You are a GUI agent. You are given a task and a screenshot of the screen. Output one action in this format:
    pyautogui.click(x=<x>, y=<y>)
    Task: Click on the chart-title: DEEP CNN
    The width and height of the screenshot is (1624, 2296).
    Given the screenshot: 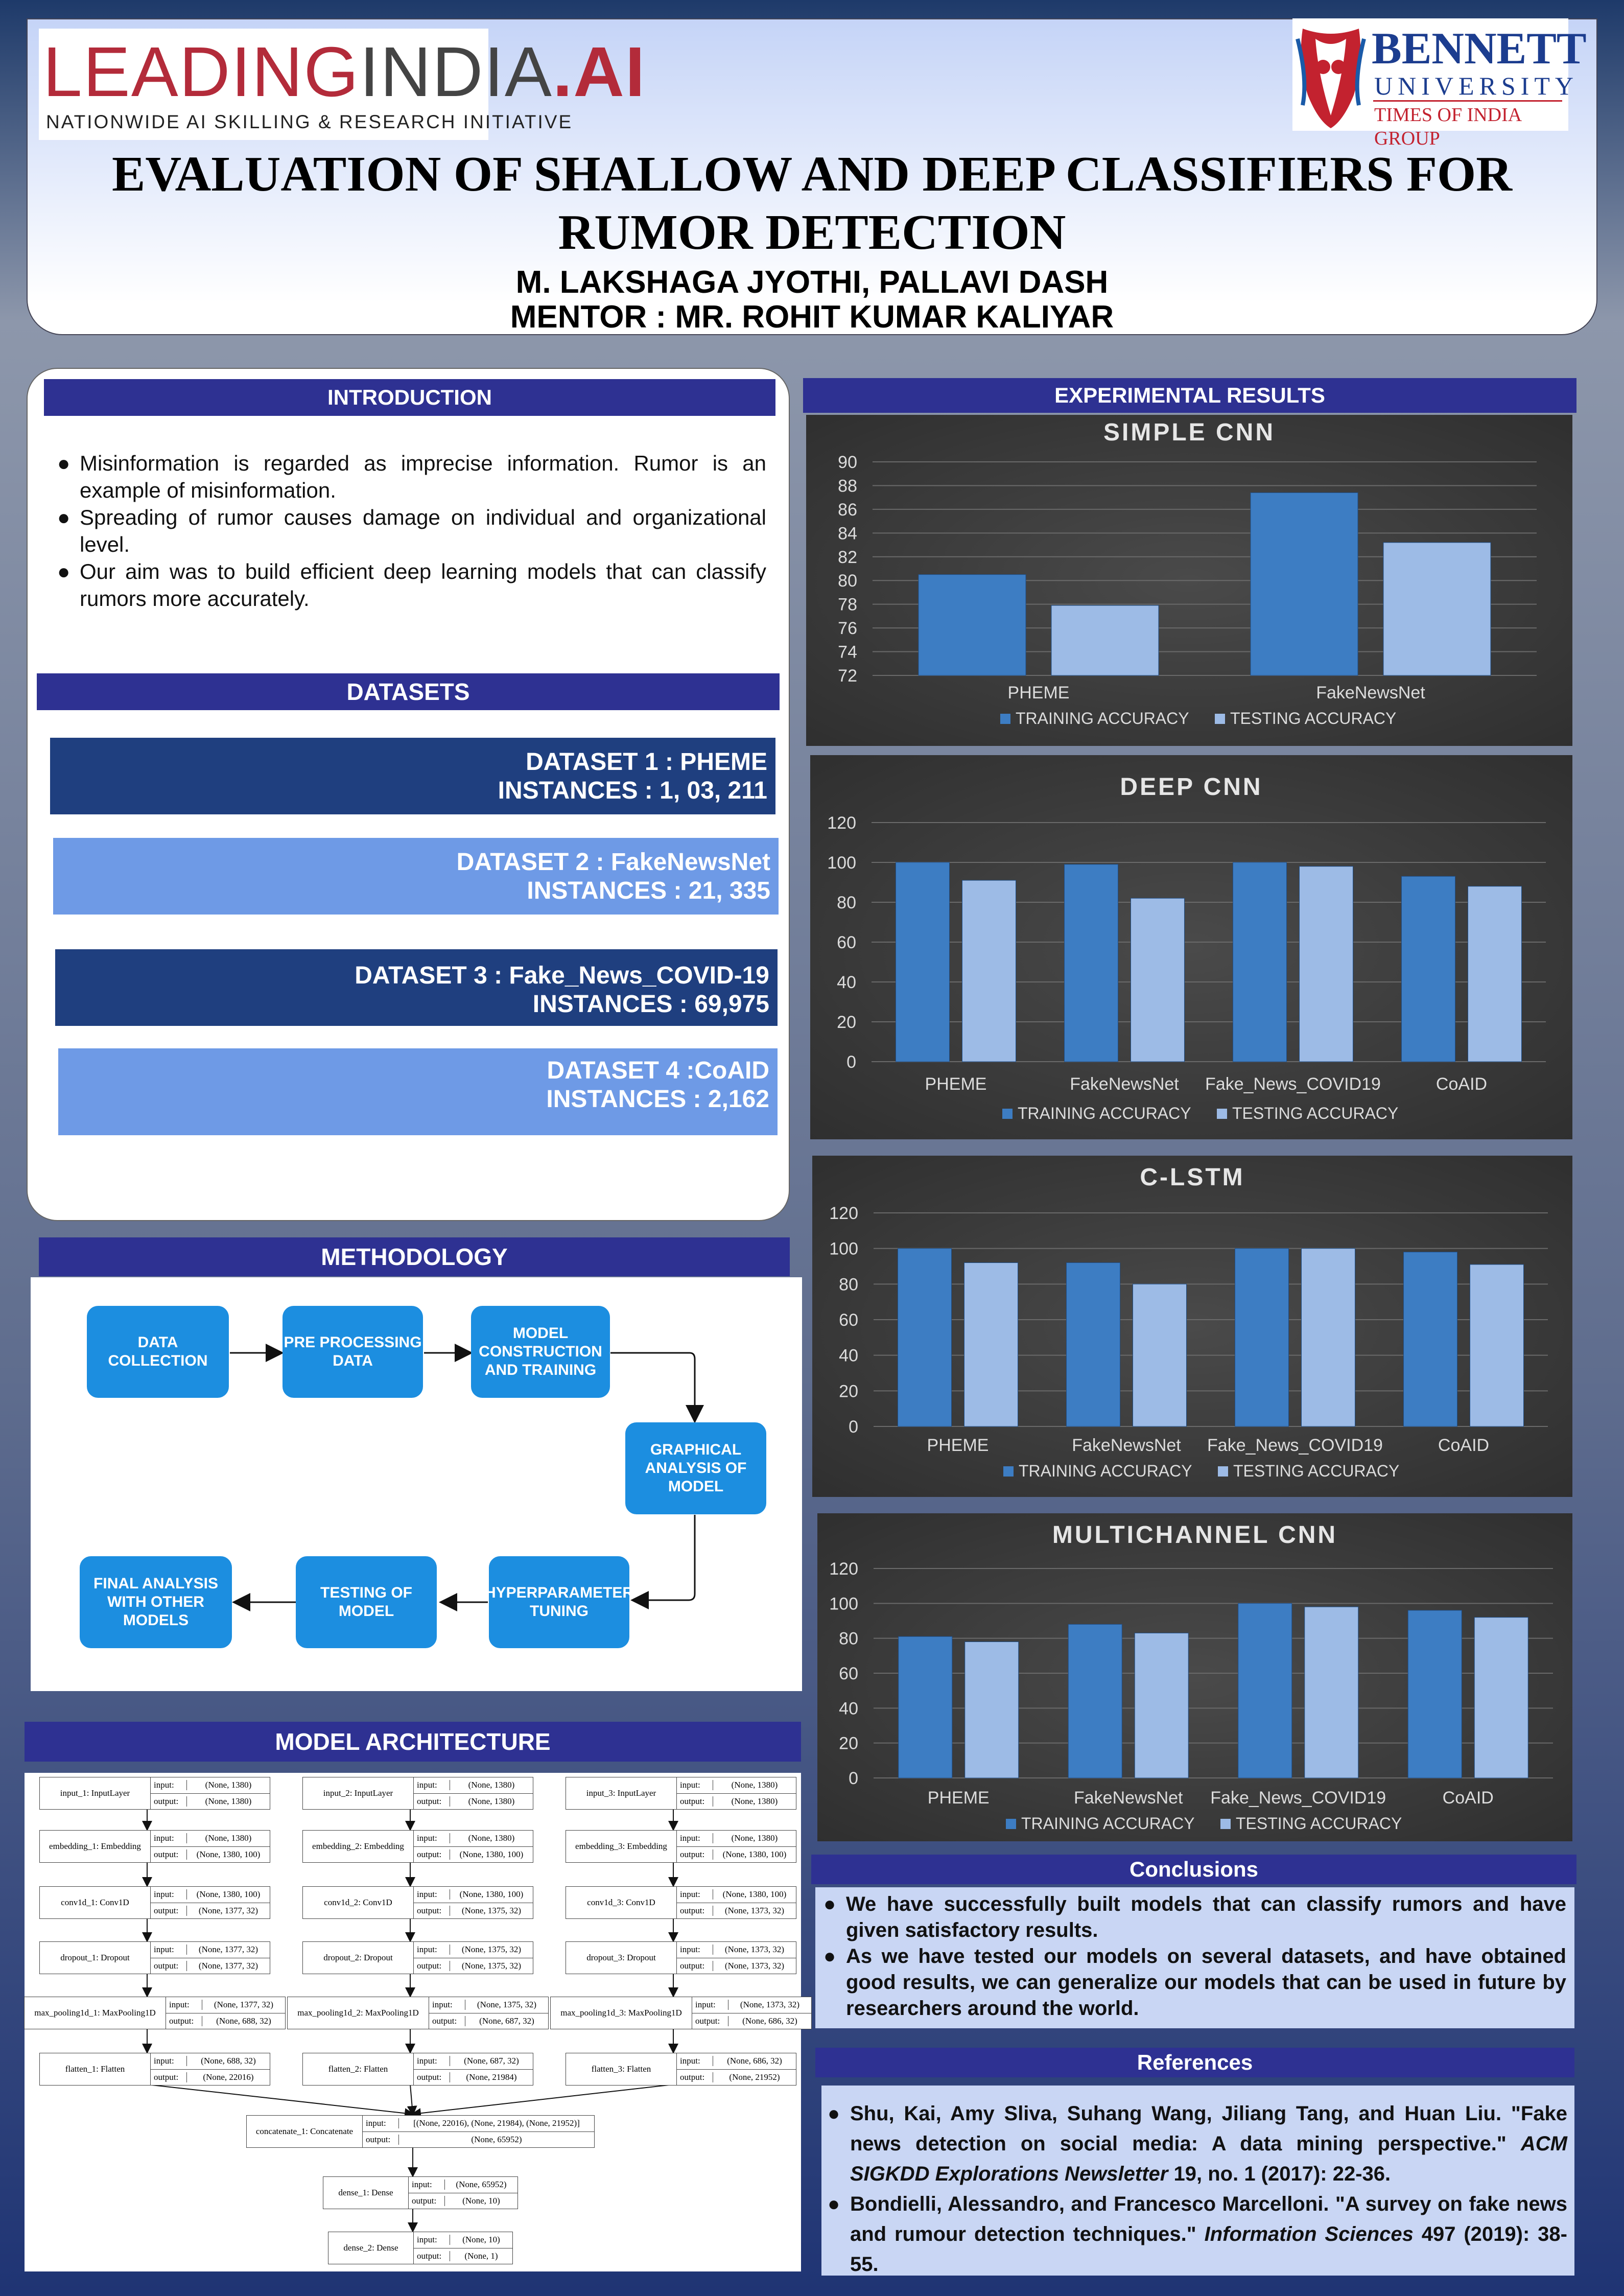 What is the action you would take?
    pyautogui.click(x=1191, y=787)
    